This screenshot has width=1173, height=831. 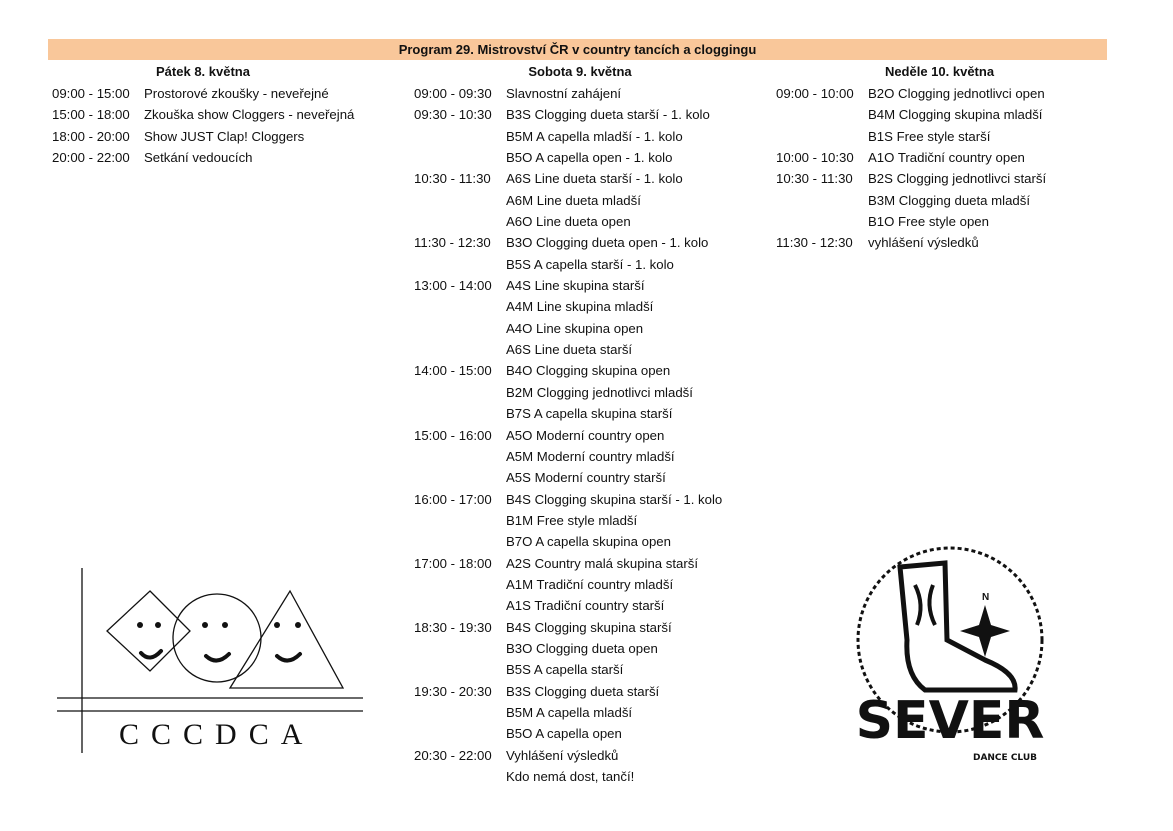 I want to click on schedule-row: B3O Clogging dueta open, so click(x=568, y=648).